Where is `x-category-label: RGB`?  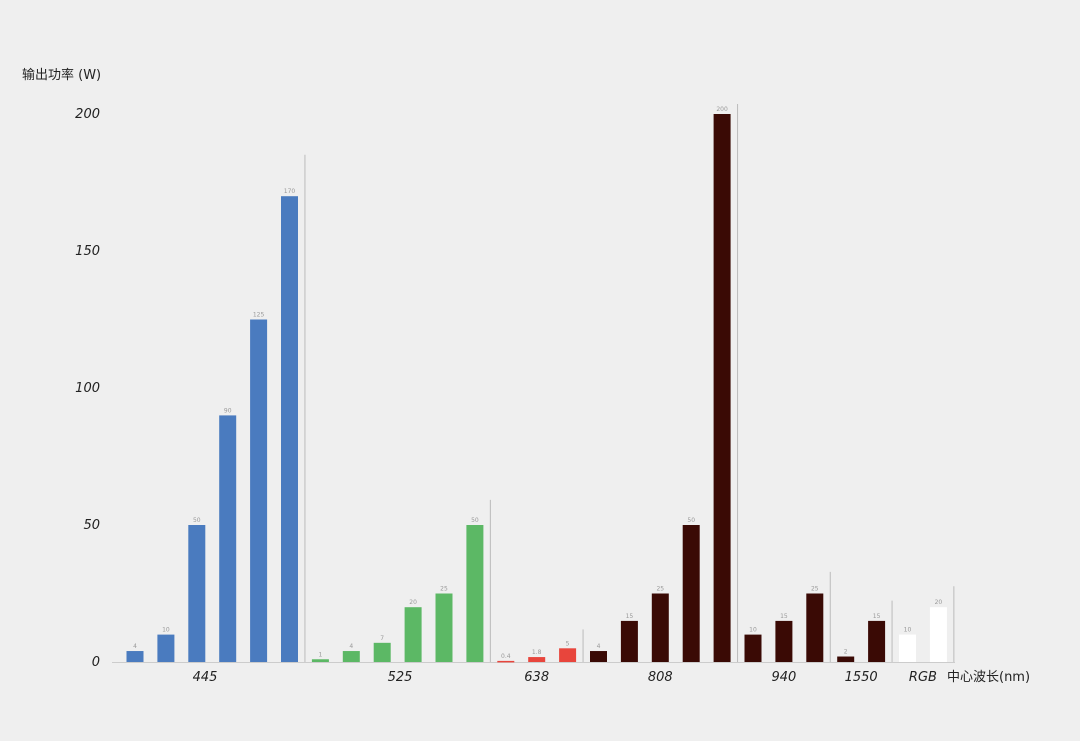 x-category-label: RGB is located at coordinates (923, 677).